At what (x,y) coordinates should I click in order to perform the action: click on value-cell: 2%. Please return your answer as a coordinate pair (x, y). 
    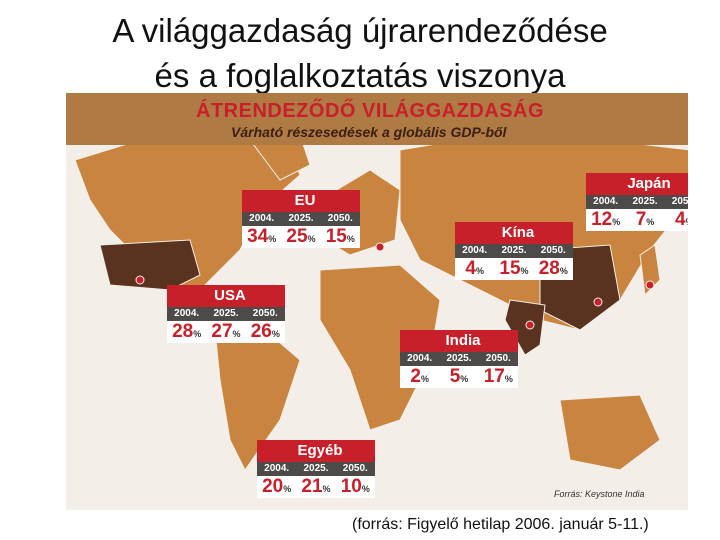
    Looking at the image, I should click on (419, 377).